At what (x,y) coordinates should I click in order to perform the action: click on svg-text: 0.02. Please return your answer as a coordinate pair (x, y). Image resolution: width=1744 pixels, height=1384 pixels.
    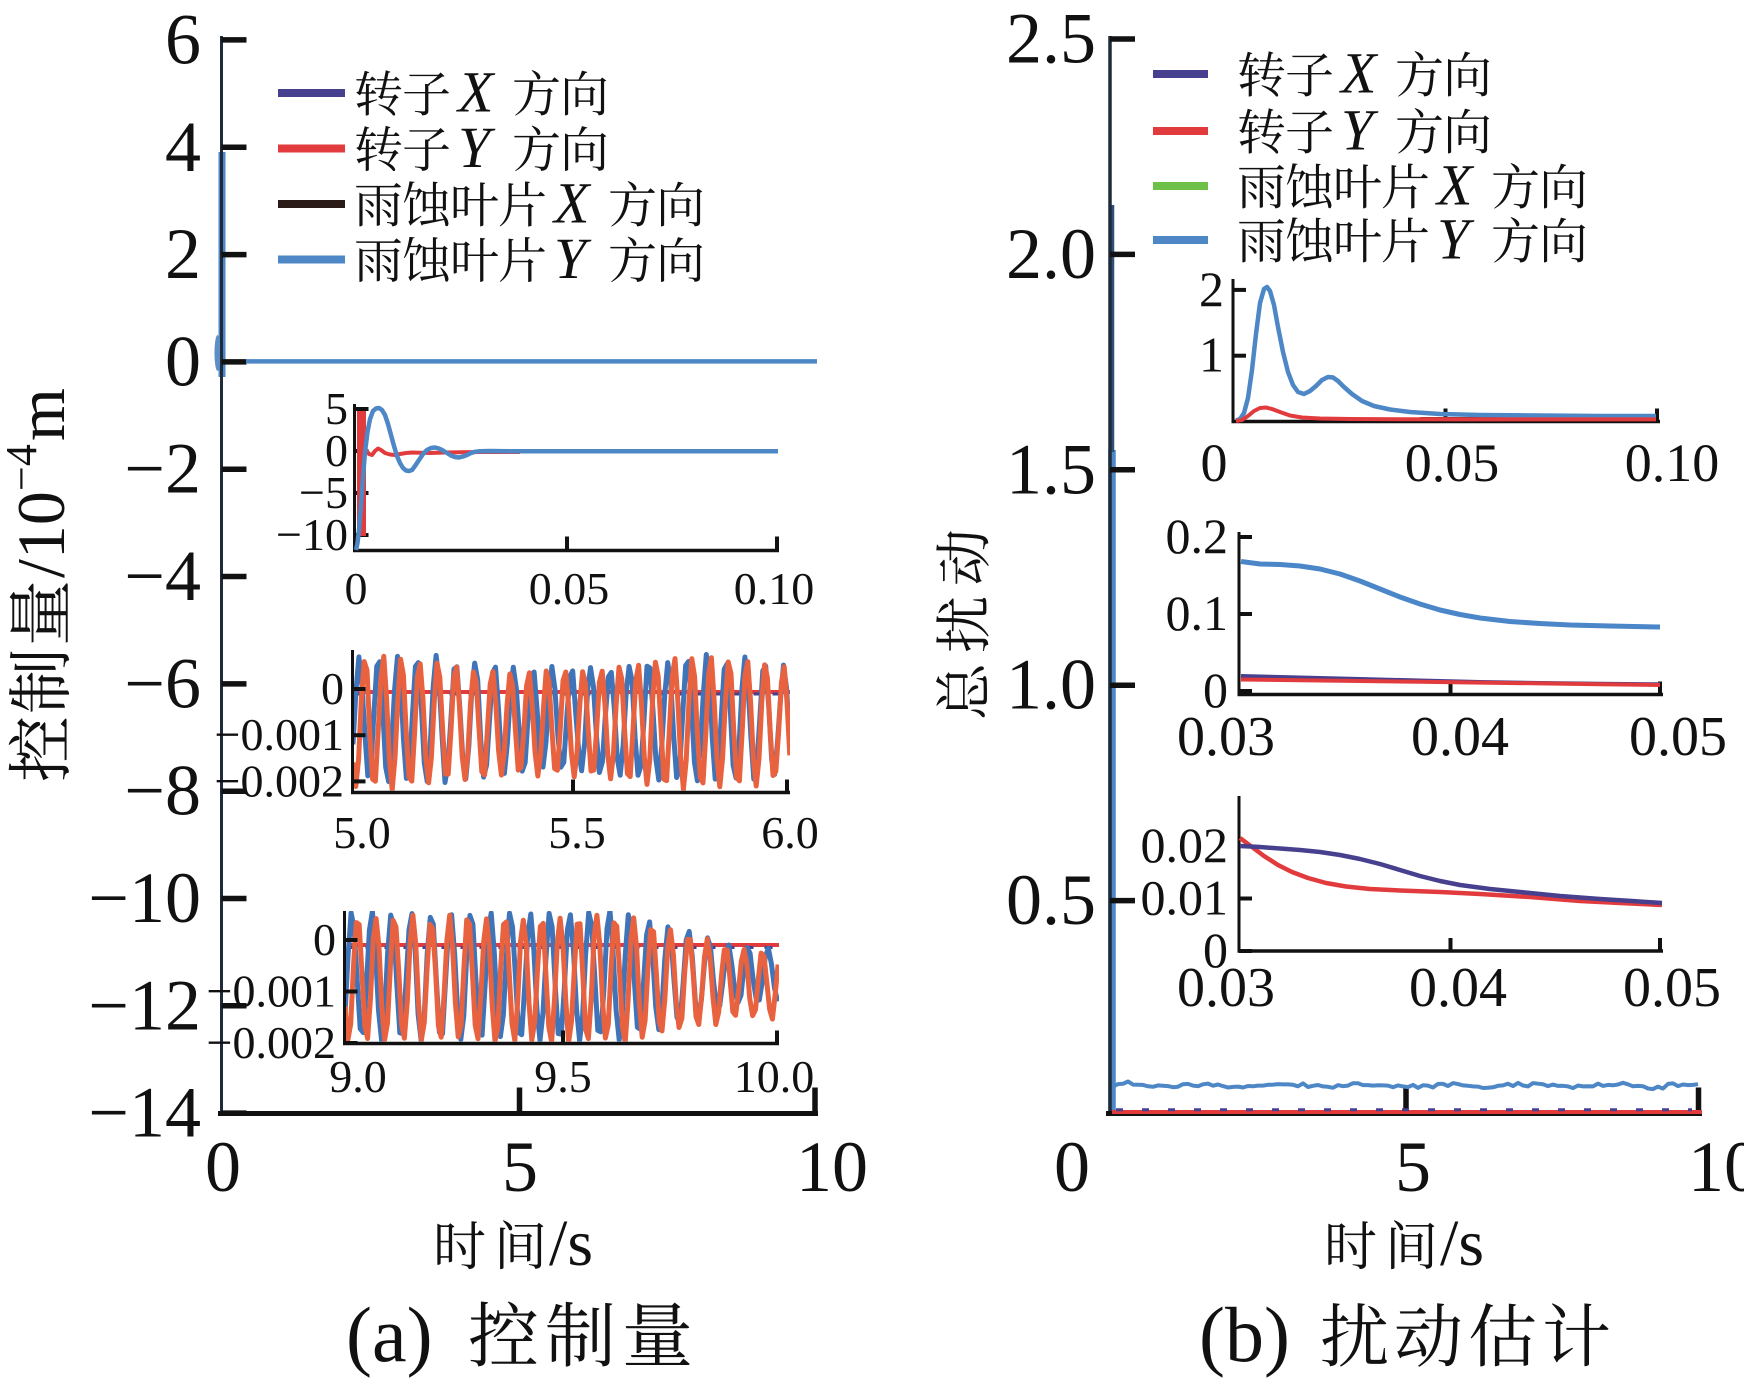
    Looking at the image, I should click on (1185, 845).